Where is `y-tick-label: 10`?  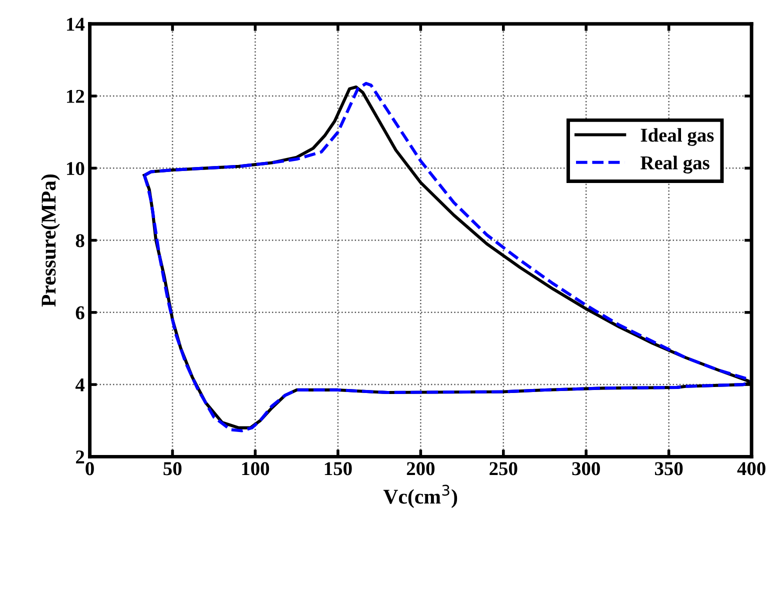
y-tick-label: 10 is located at coordinates (75, 169).